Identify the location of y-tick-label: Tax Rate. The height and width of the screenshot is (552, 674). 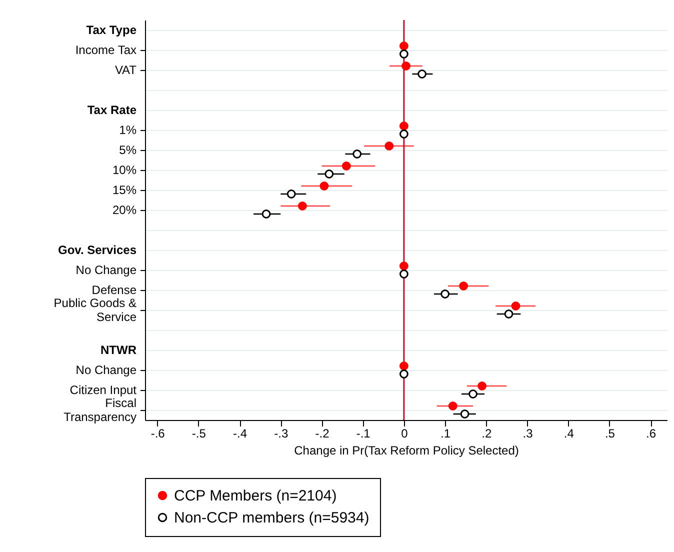
(112, 110).